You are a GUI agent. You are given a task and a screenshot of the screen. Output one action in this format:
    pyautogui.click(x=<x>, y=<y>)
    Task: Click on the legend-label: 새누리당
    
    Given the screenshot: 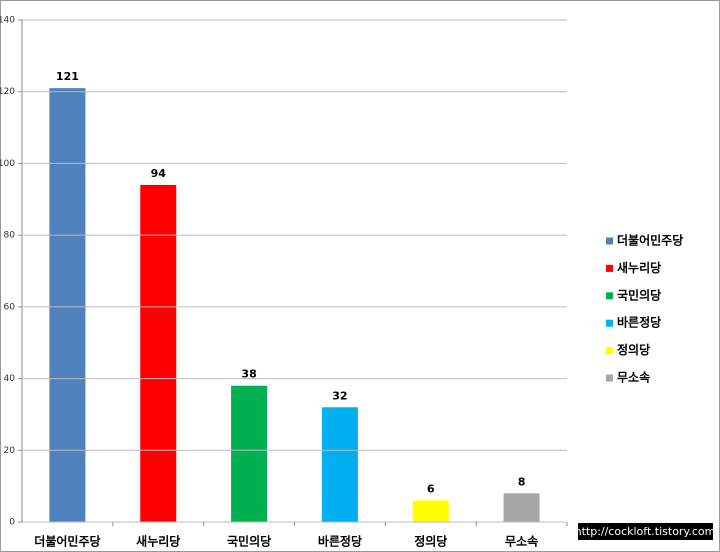 What is the action you would take?
    pyautogui.click(x=639, y=267)
    